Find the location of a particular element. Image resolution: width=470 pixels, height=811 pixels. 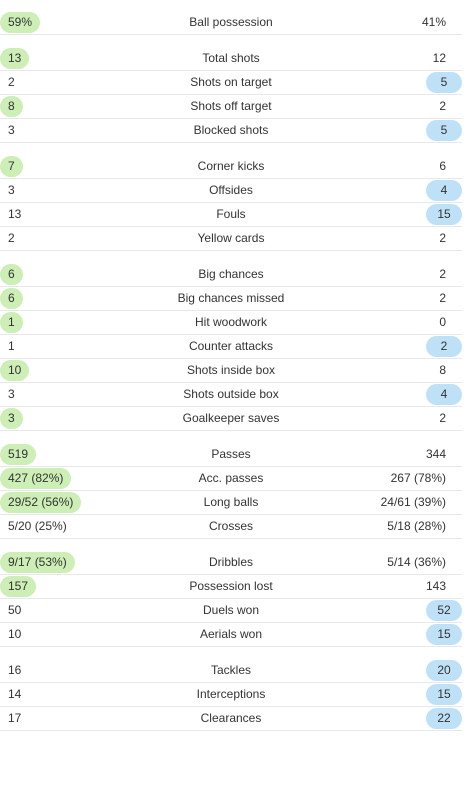

away-value: 0 is located at coordinates (442, 322).